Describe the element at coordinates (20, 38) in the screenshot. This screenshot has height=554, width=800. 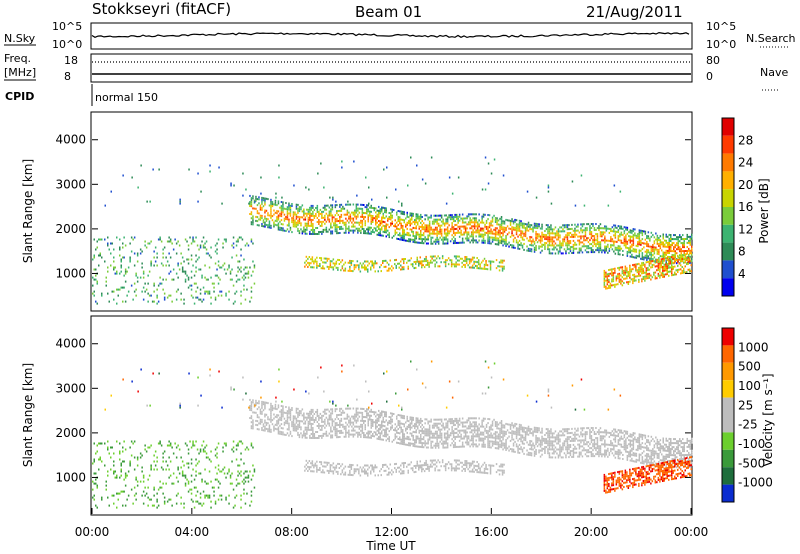
I see `nsky-label: N.Sky` at that location.